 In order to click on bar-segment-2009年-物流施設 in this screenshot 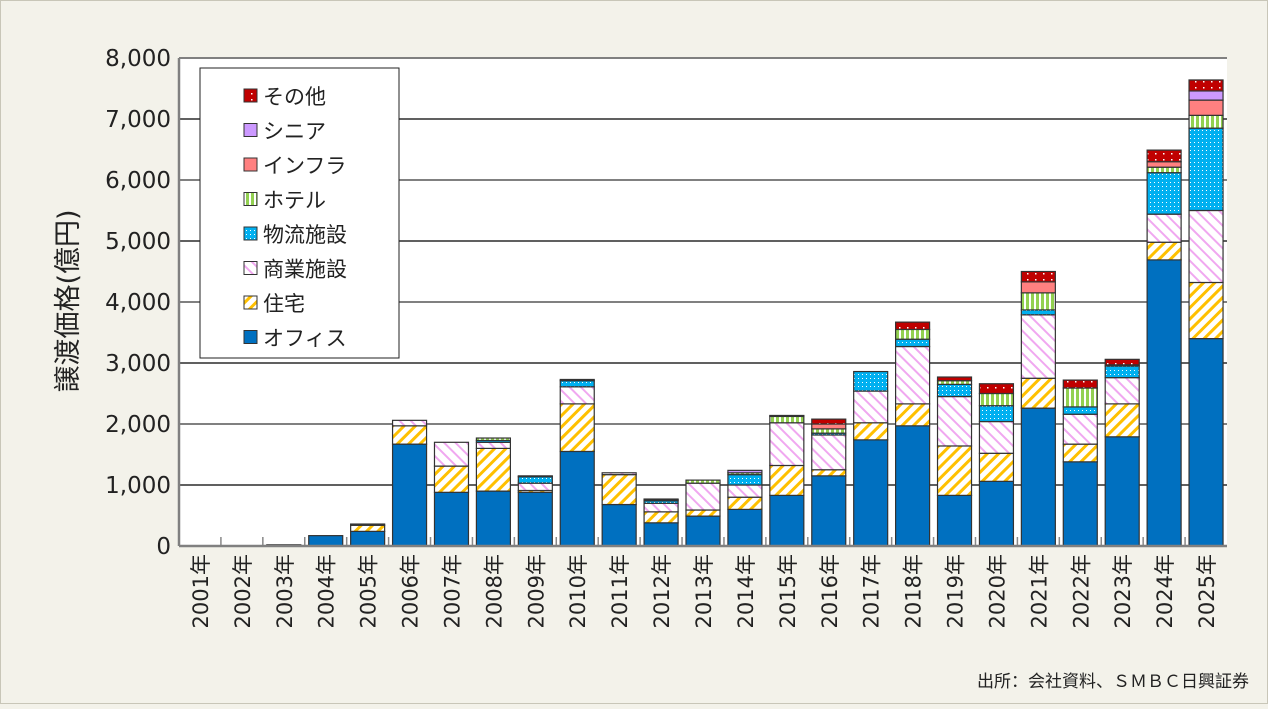, I will do `click(535, 479)`.